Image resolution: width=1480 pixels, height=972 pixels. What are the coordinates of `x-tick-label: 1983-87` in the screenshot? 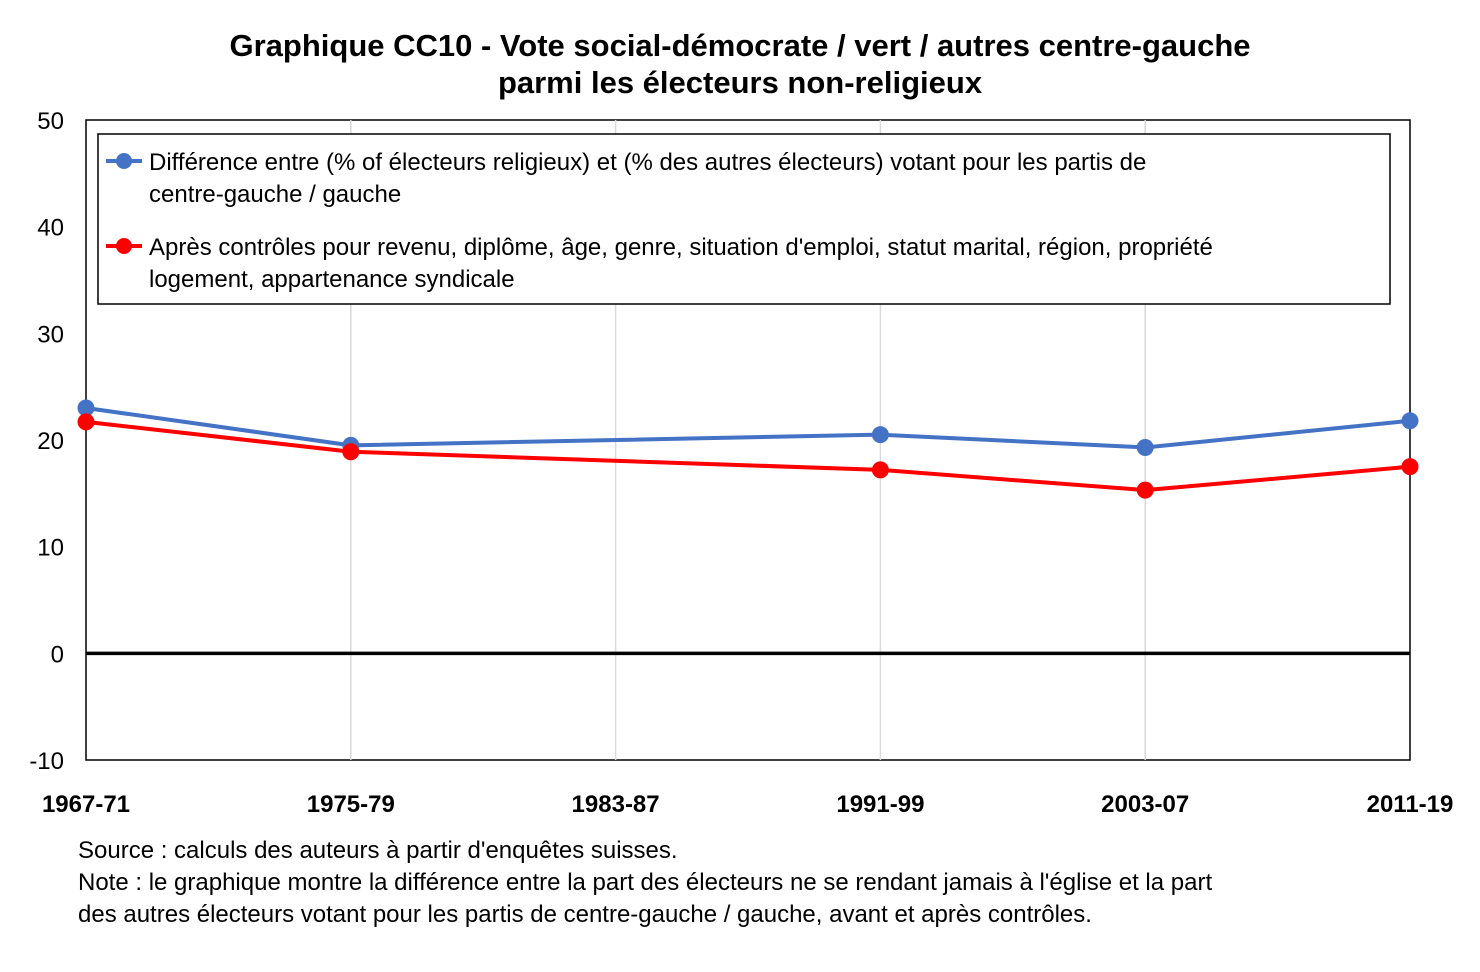 It's located at (616, 804).